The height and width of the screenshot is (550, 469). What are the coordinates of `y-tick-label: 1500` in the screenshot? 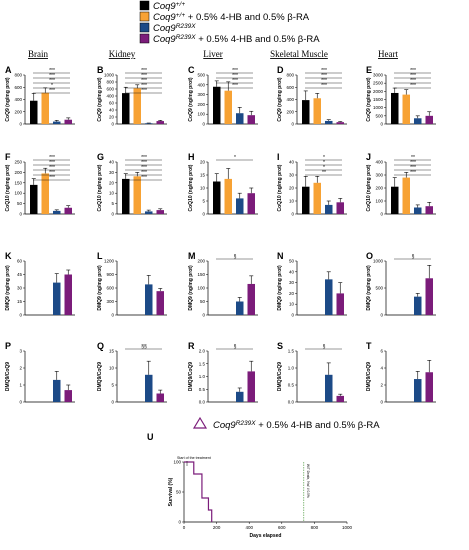 It's located at (378, 99).